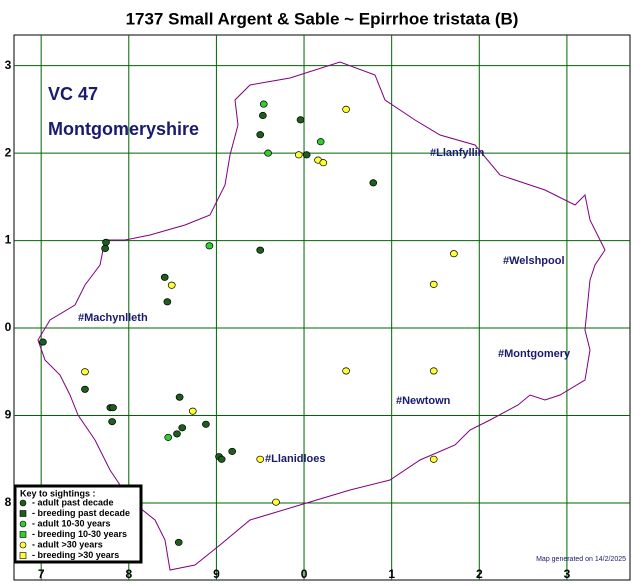 The width and height of the screenshot is (644, 586). I want to click on legend-box, so click(78, 524).